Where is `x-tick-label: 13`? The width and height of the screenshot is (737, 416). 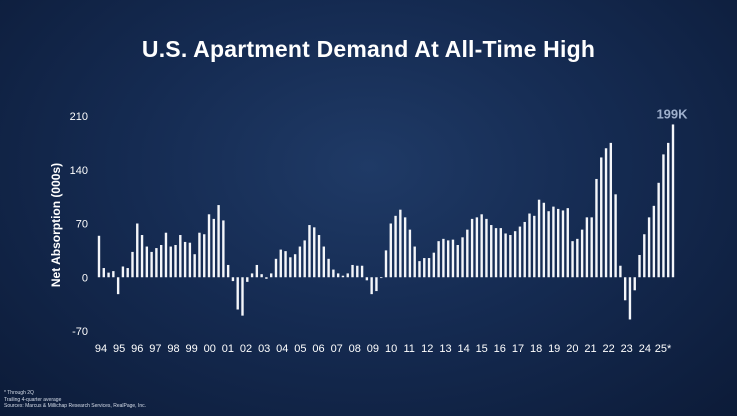
x-tick-label: 13 is located at coordinates (445, 349).